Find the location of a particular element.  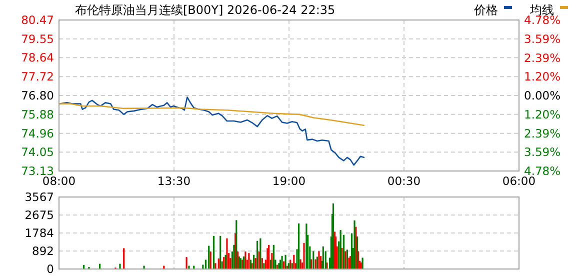

y-tick-label: 75.88 is located at coordinates (37, 114).